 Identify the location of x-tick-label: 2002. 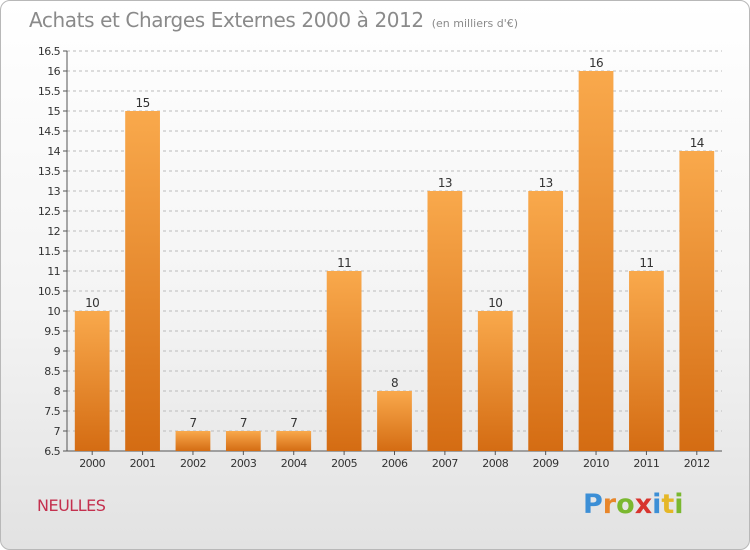
(193, 463).